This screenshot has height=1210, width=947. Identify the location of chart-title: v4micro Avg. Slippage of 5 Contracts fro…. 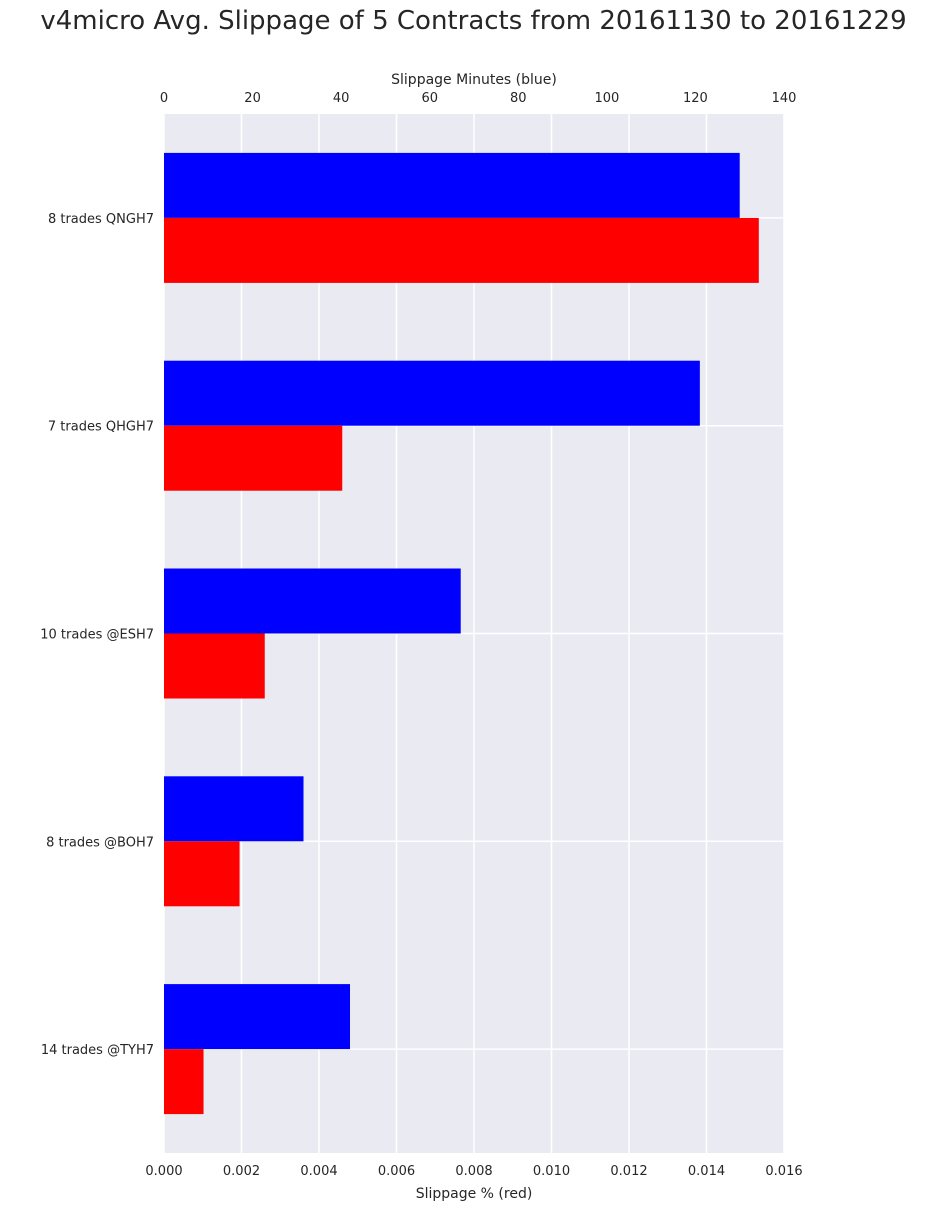
(473, 21).